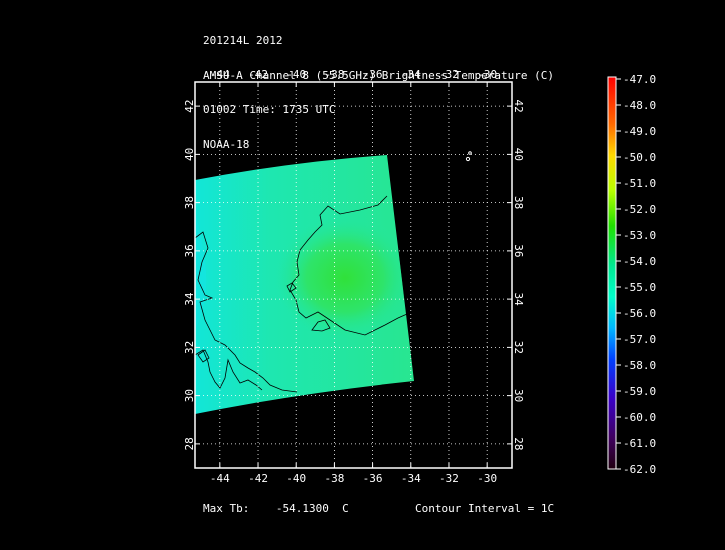  What do you see at coordinates (201, 312) in the screenshot?
I see `cool-edge` at bounding box center [201, 312].